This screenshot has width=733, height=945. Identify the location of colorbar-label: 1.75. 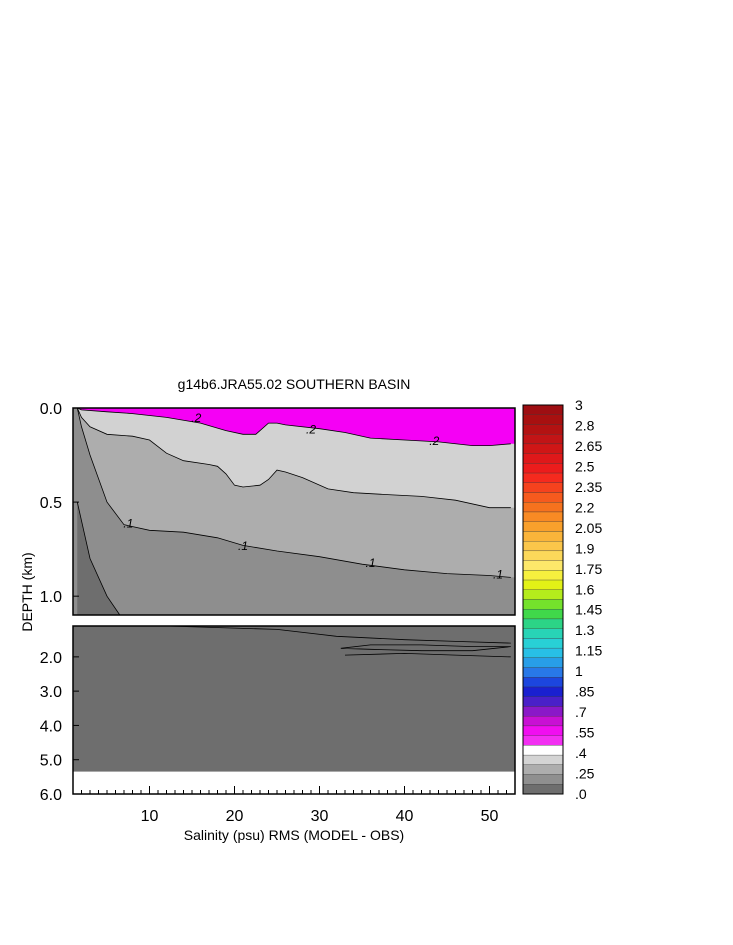
(588, 569).